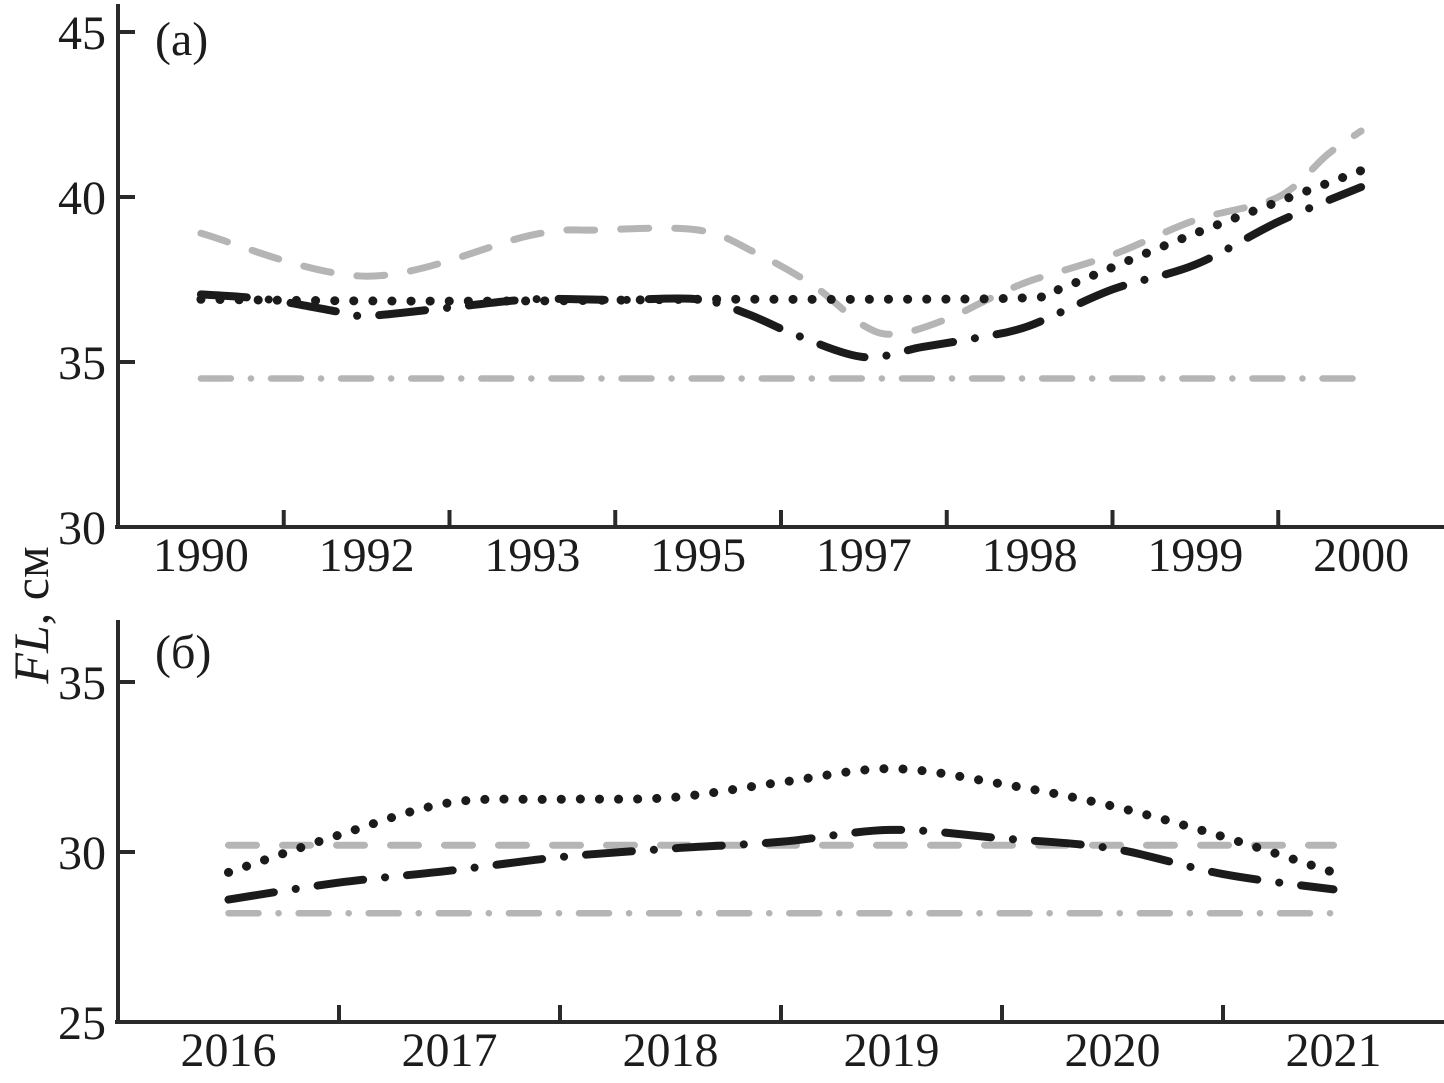  I want to click on x-tick-label: 1997, so click(864, 555).